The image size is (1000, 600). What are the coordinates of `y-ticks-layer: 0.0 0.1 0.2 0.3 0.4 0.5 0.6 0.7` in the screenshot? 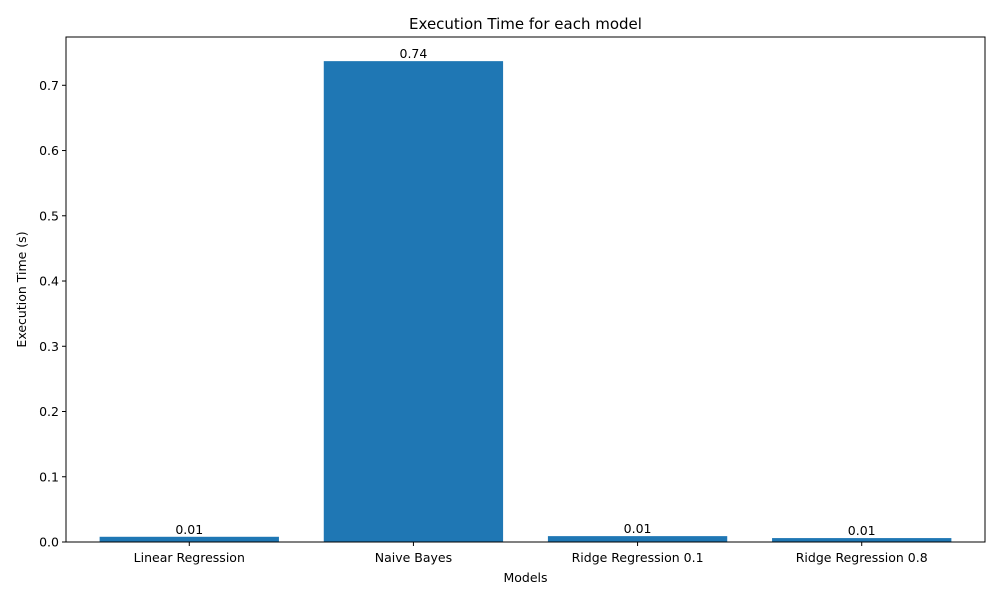 It's located at (52, 314).